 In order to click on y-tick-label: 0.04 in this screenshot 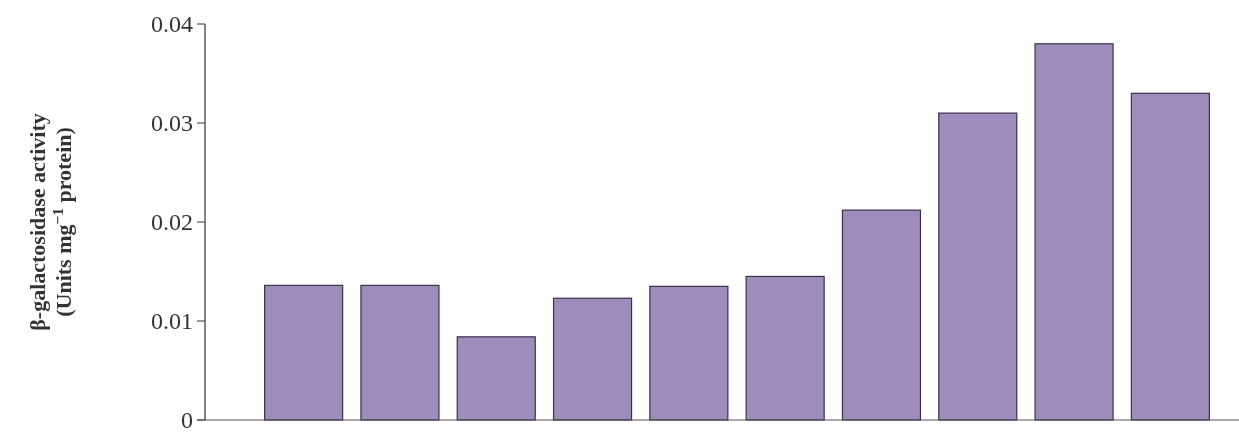, I will do `click(172, 24)`.